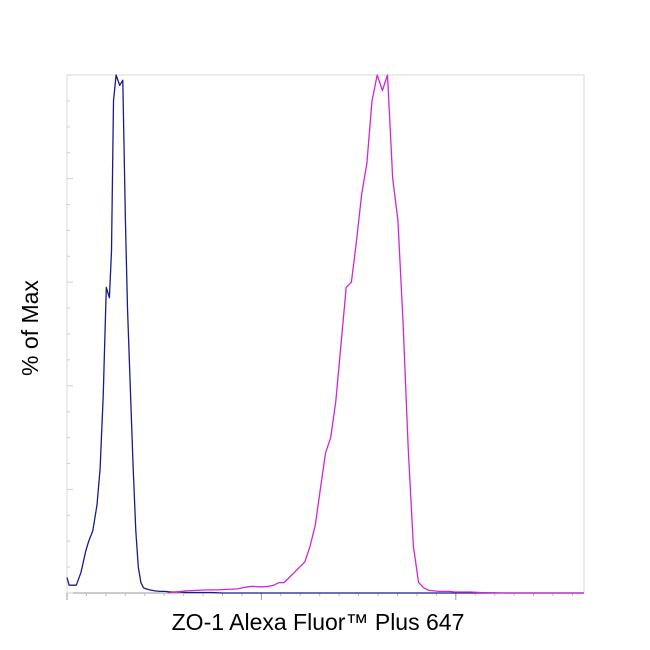 The height and width of the screenshot is (650, 650). What do you see at coordinates (30, 328) in the screenshot?
I see `y-axis-label: % of Max` at bounding box center [30, 328].